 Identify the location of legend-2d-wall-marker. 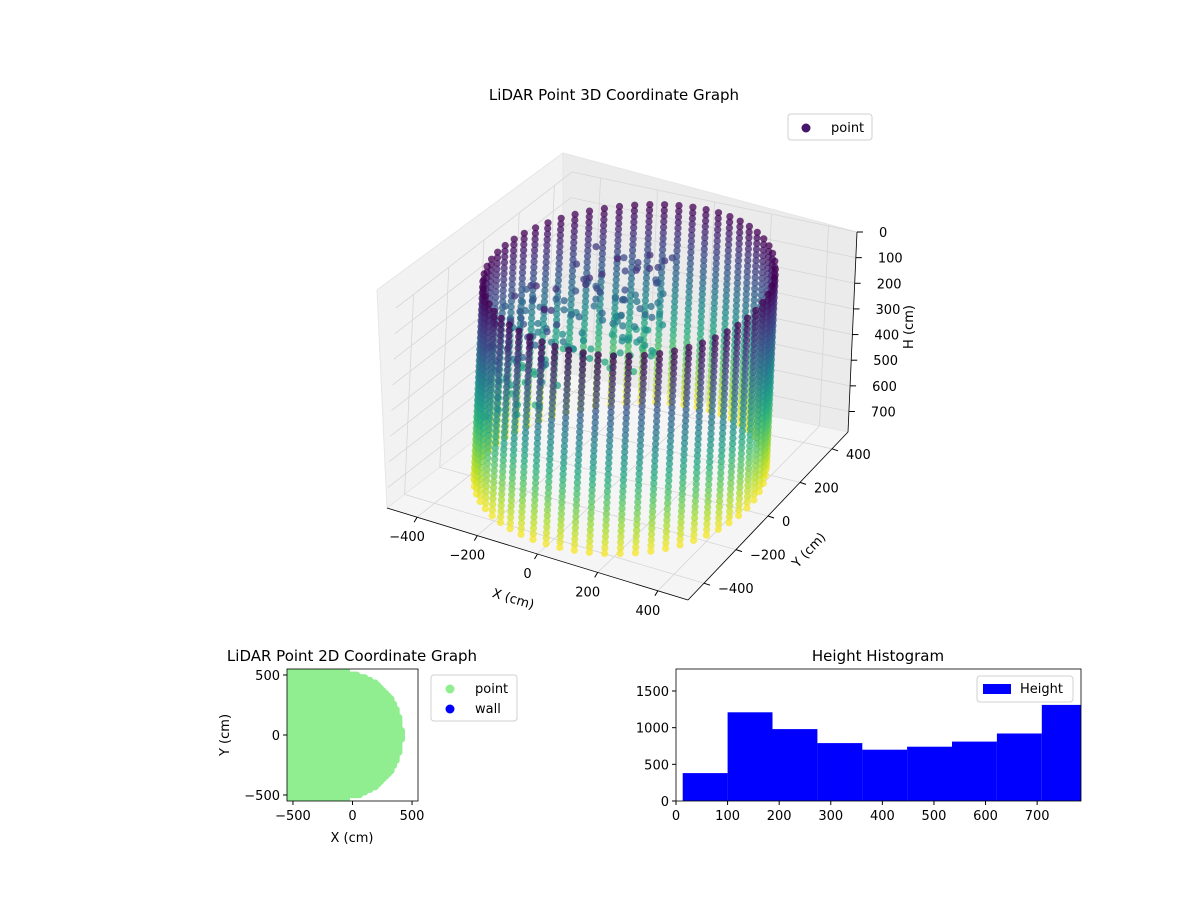
(450, 709).